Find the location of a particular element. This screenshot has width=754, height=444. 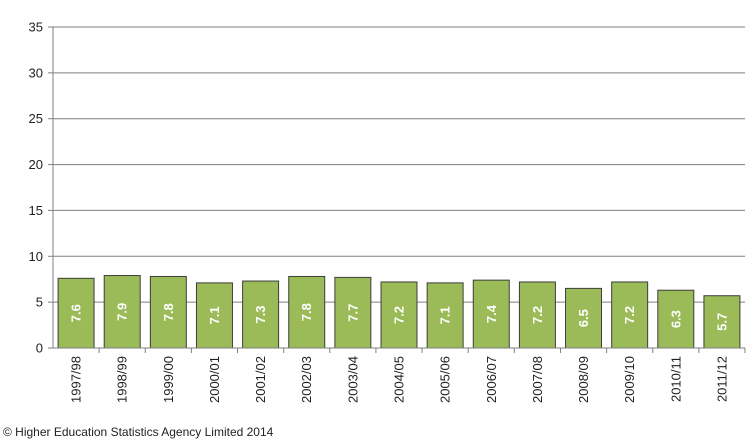

bar-value-label: 5.7 is located at coordinates (721, 322).